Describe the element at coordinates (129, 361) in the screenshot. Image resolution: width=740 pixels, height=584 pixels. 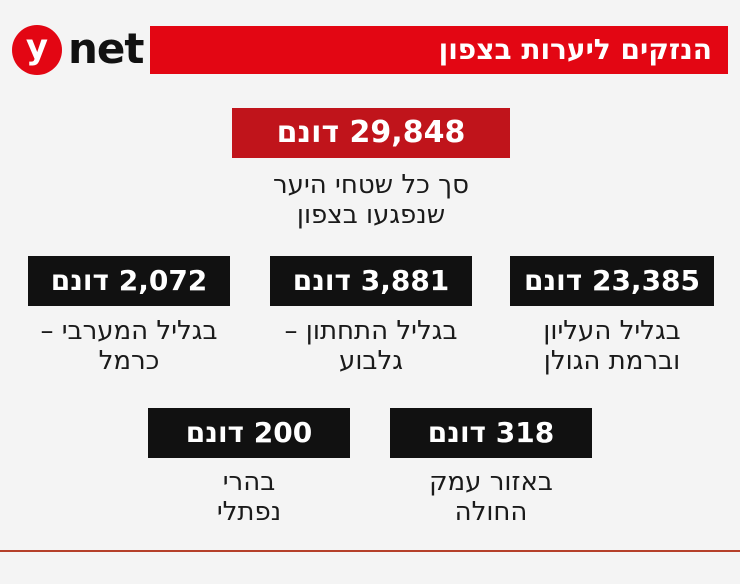
I see `area-label-line2: כרמל` at that location.